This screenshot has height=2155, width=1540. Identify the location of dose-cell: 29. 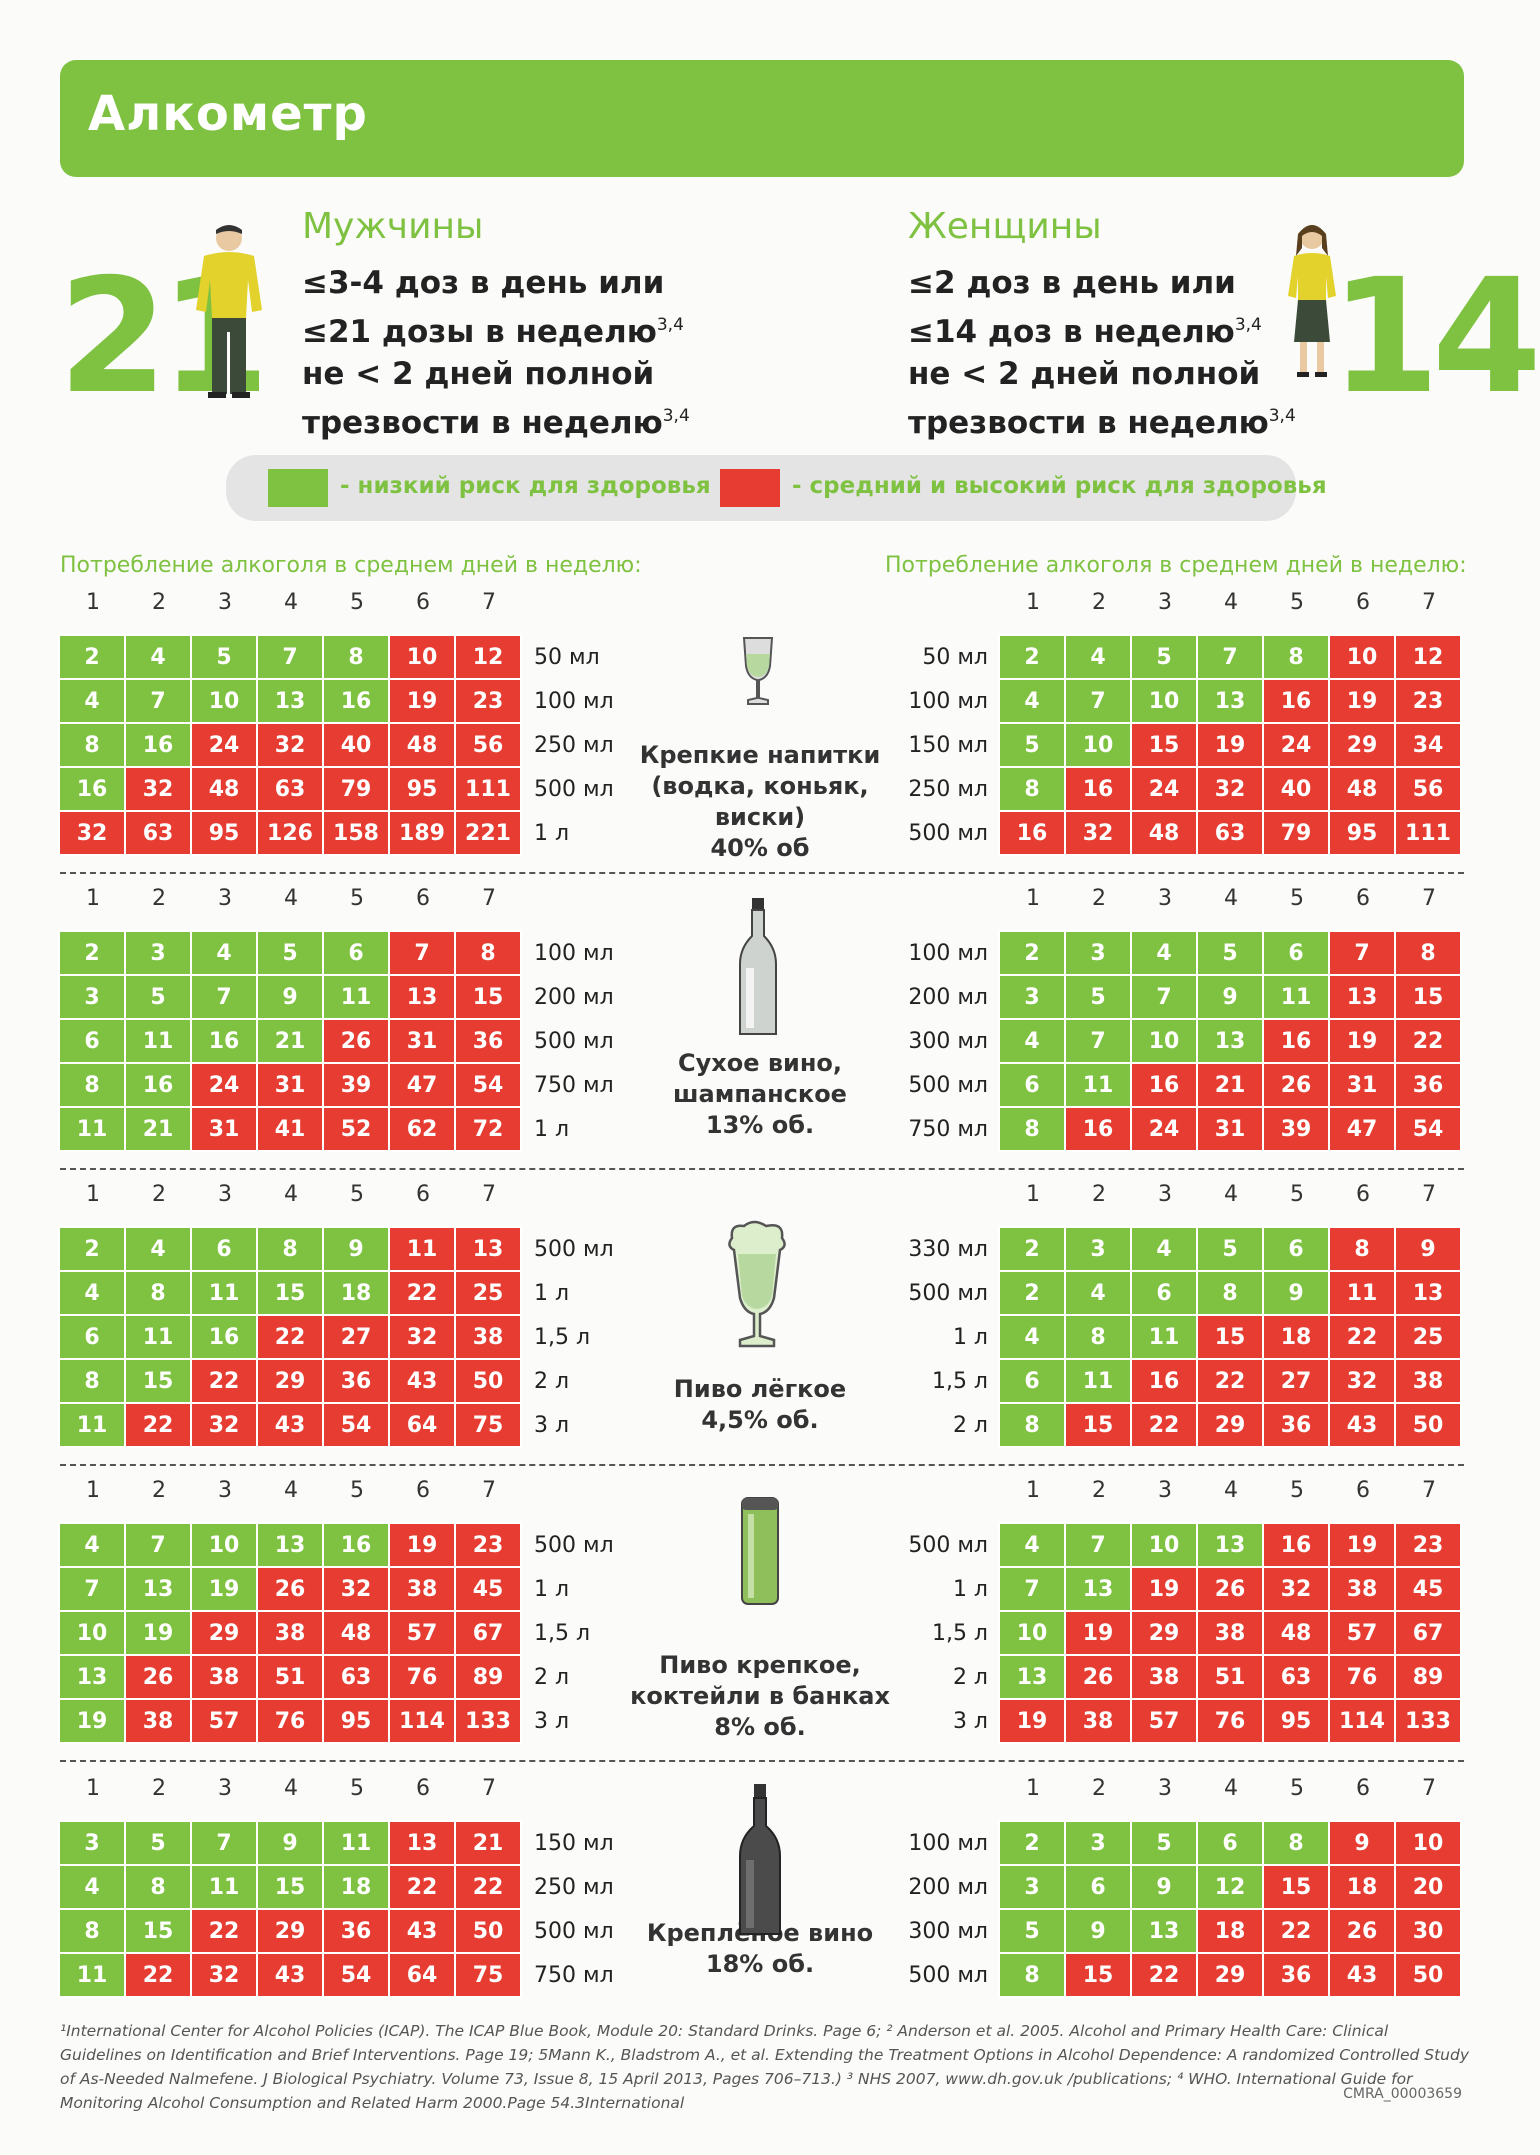
(1164, 1633).